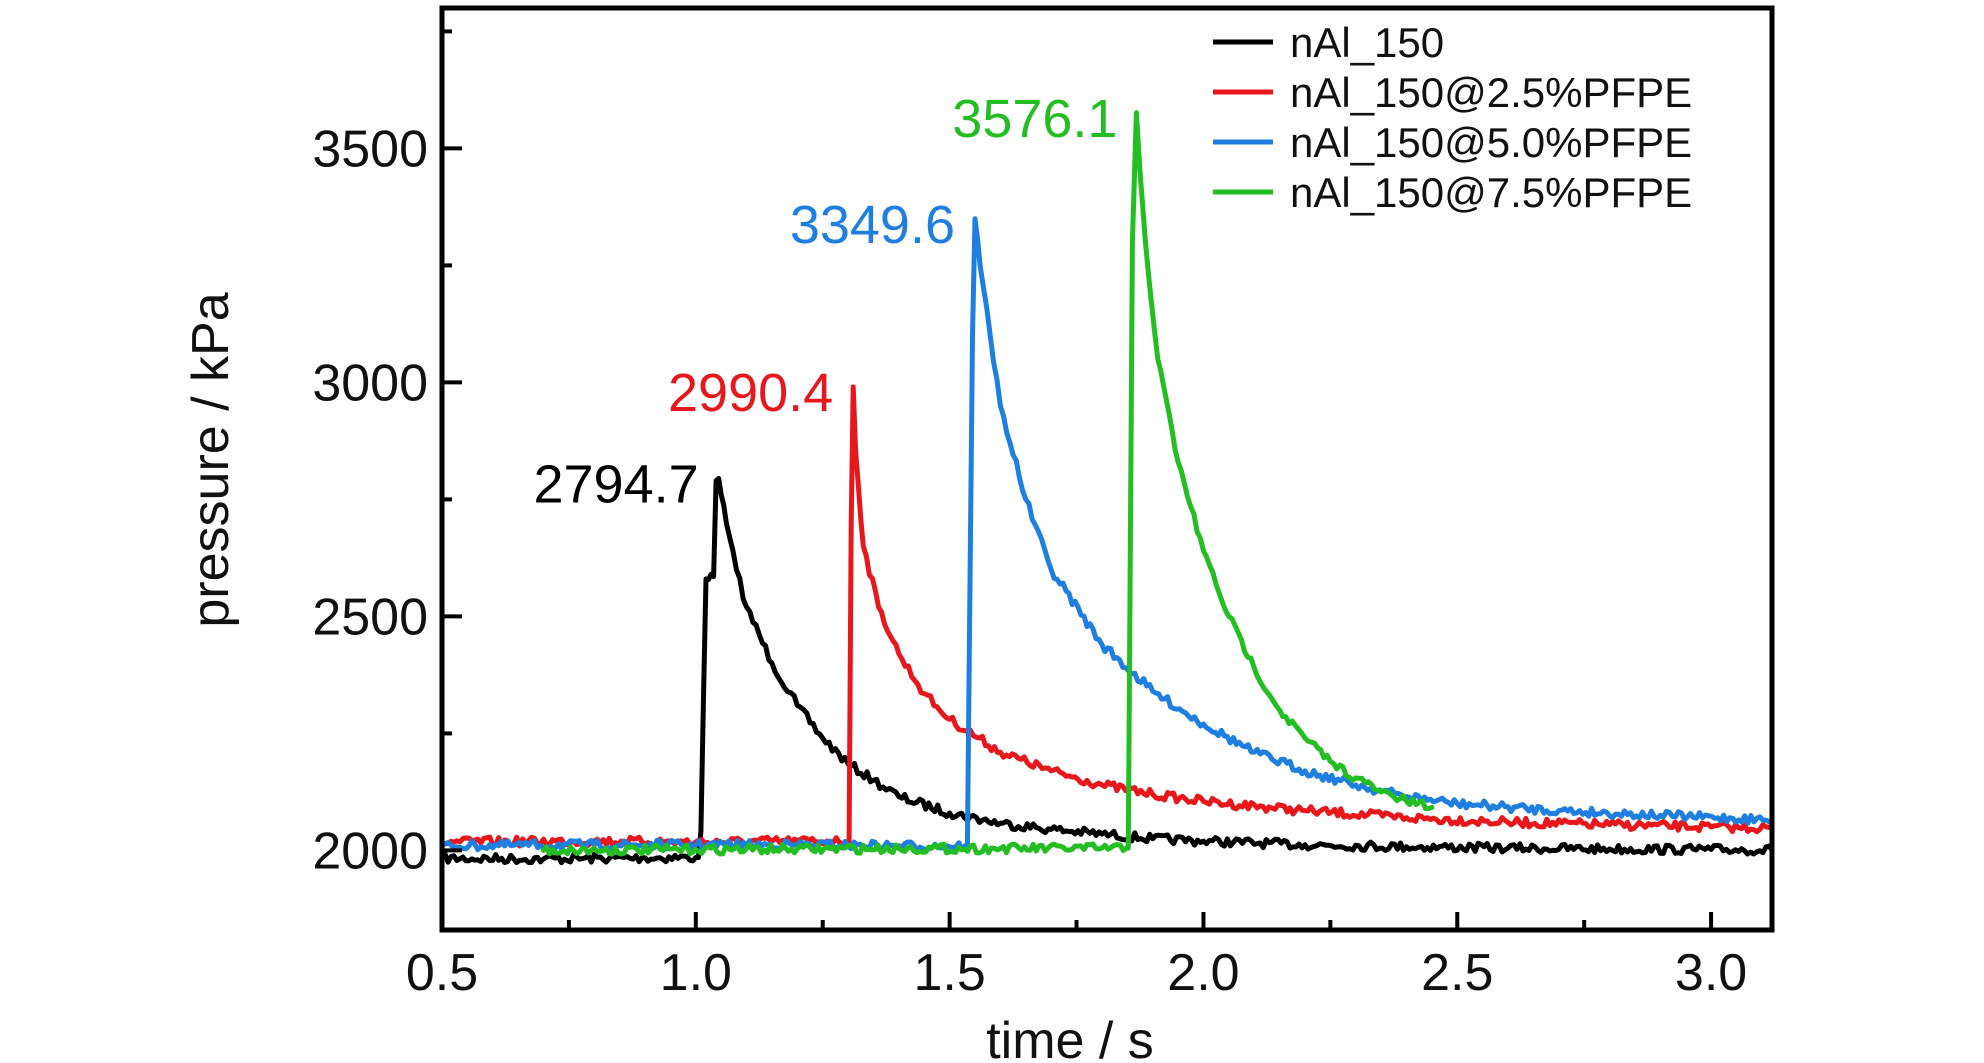 This screenshot has width=1984, height=1063. Describe the element at coordinates (211, 459) in the screenshot. I see `y-axis-label: pressure / kPa` at that location.